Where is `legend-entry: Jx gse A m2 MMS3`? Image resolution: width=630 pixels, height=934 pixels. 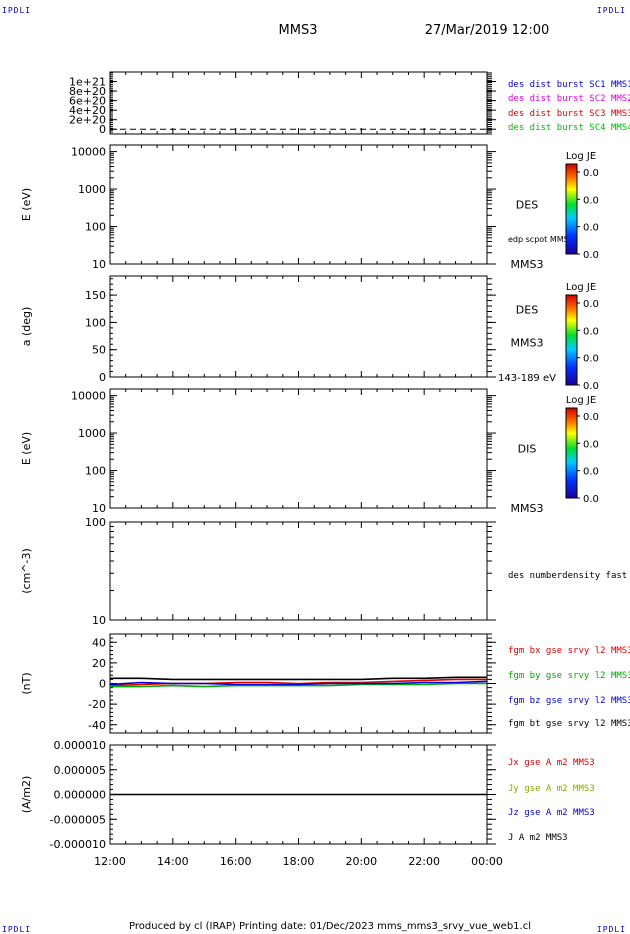
legend-entry: Jx gse A m2 MMS3 is located at coordinates (551, 763).